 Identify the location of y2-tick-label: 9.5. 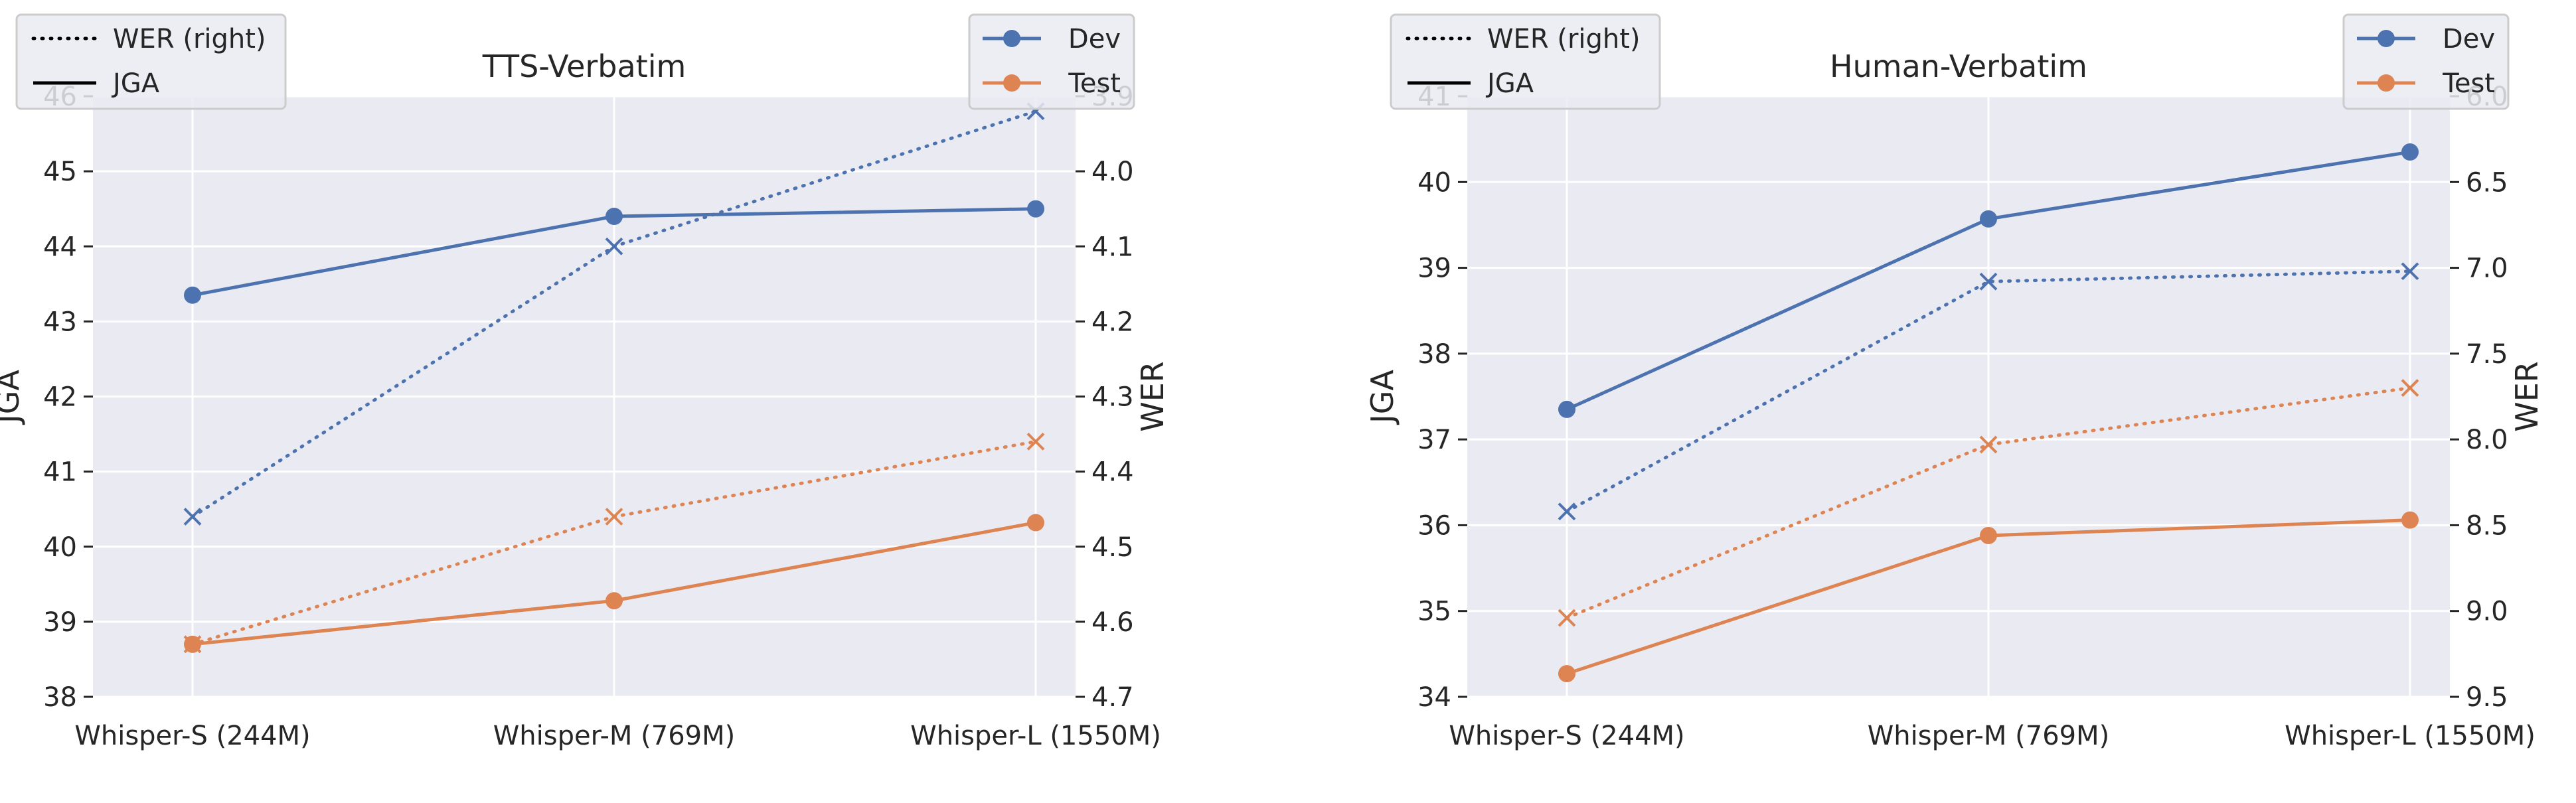
(2487, 698).